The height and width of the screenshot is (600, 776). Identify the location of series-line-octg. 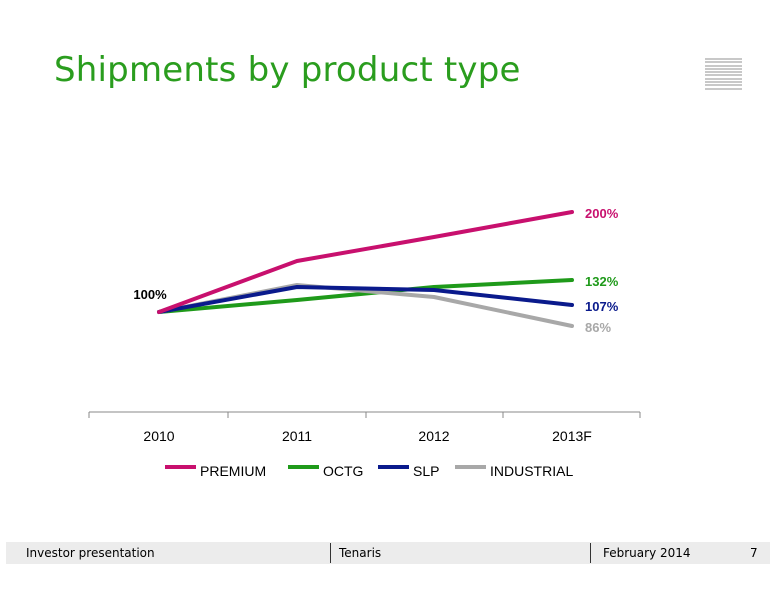
(365, 296).